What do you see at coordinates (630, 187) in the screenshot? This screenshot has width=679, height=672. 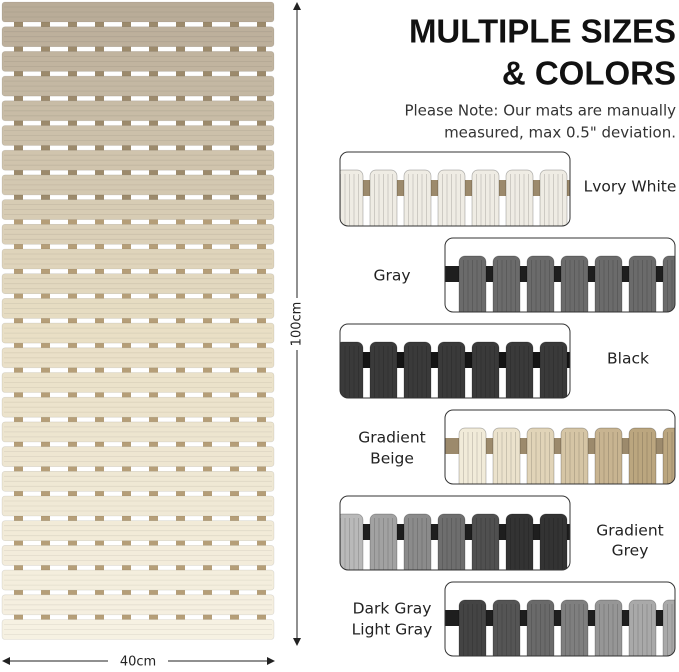 I see `color-label: Lvory White` at bounding box center [630, 187].